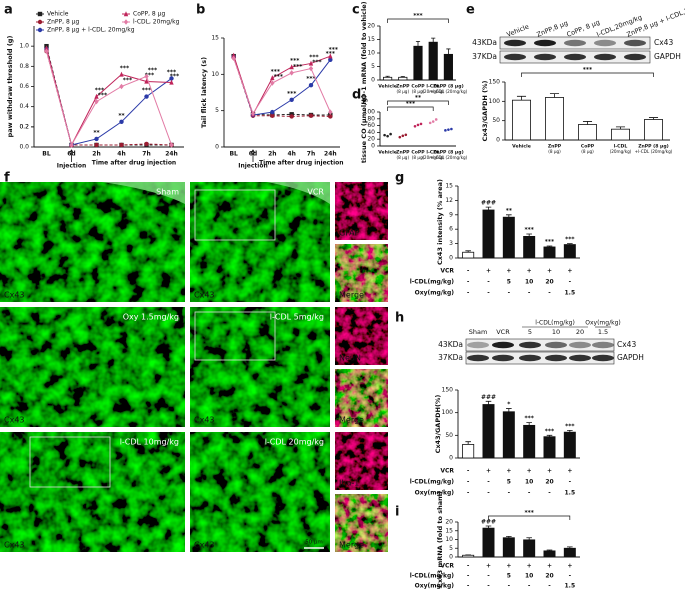 This screenshot has width=685, height=590. I want to click on image-title: l-CDL 5mg/kg, so click(297, 317).